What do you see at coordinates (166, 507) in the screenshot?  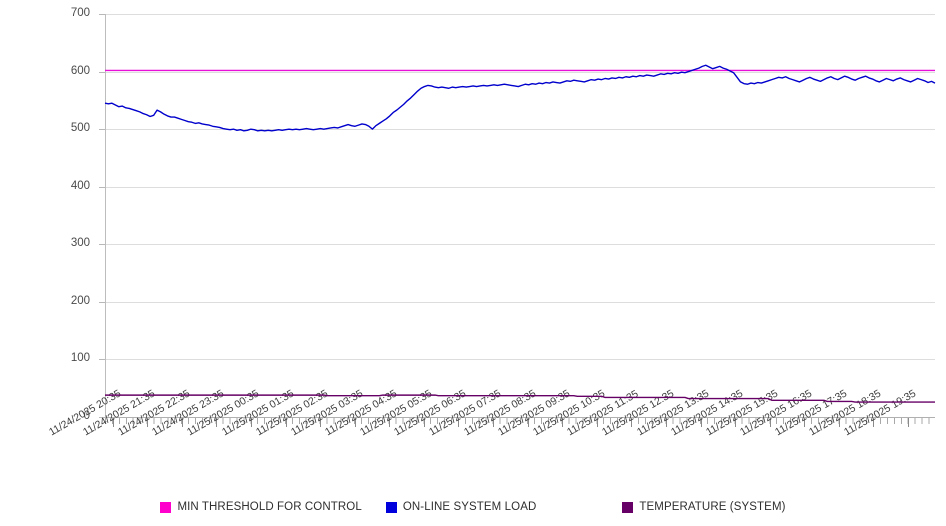 I see `legend-swatch-min-threshold-for-control` at bounding box center [166, 507].